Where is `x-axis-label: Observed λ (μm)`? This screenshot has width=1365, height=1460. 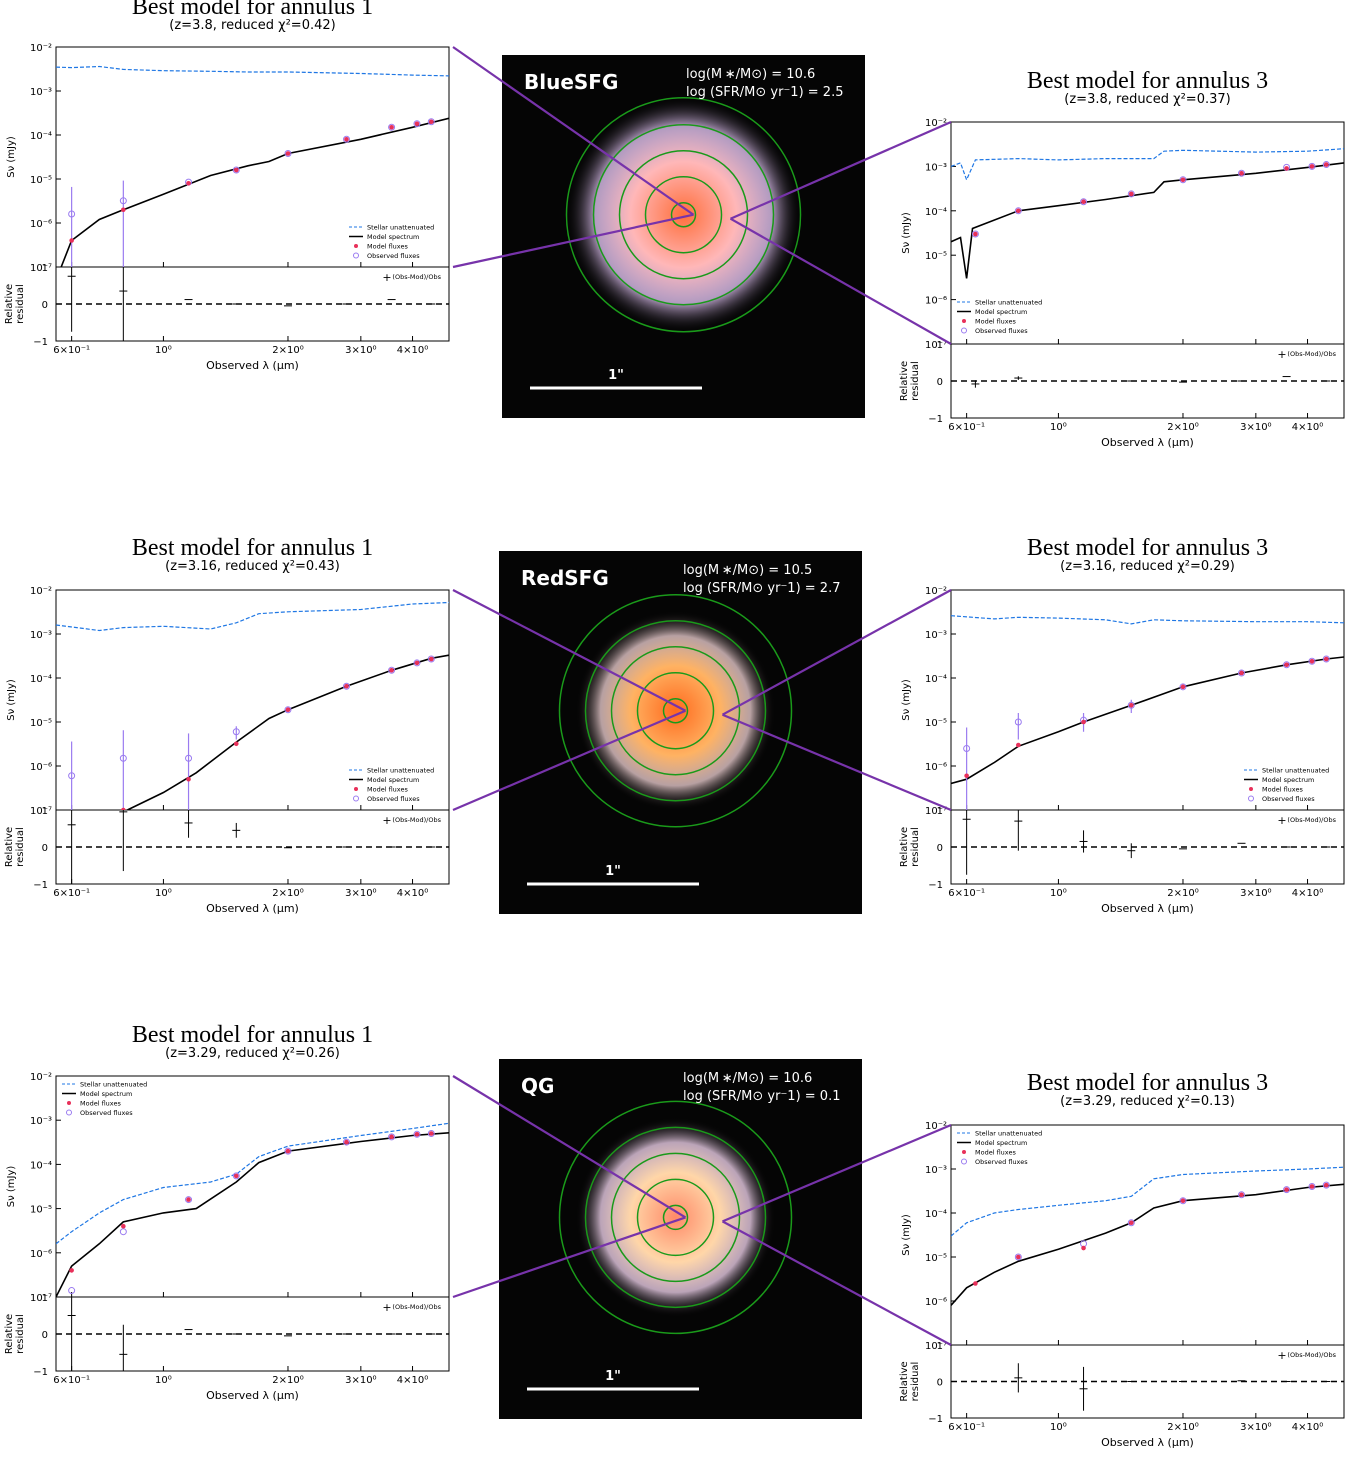 x-axis-label: Observed λ (μm) is located at coordinates (1147, 908).